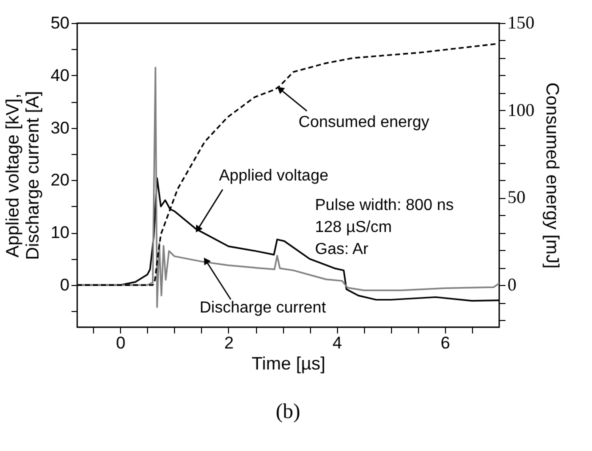 This screenshot has height=451, width=592. I want to click on x-tick-label: 2, so click(229, 343).